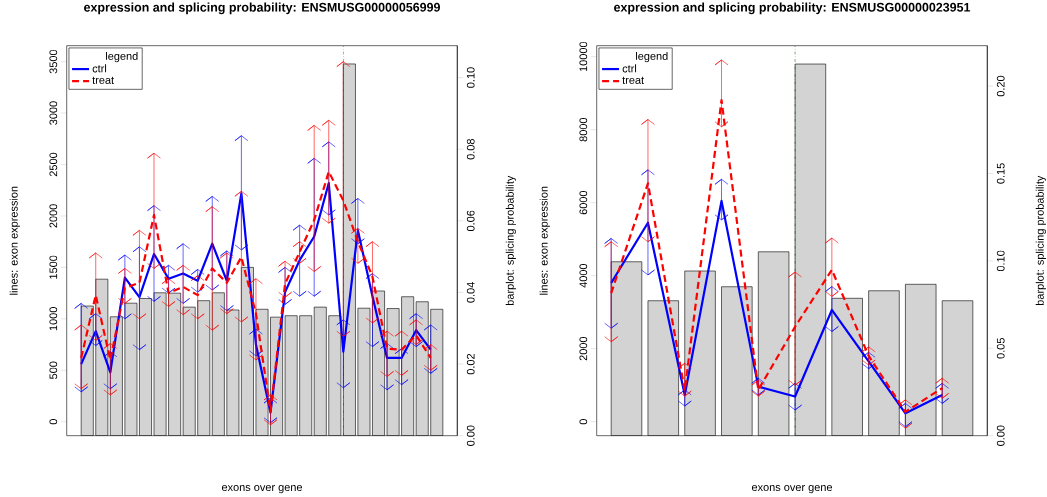 The height and width of the screenshot is (497, 1047). Describe the element at coordinates (53, 267) in the screenshot. I see `y-tick-label: 1500` at that location.